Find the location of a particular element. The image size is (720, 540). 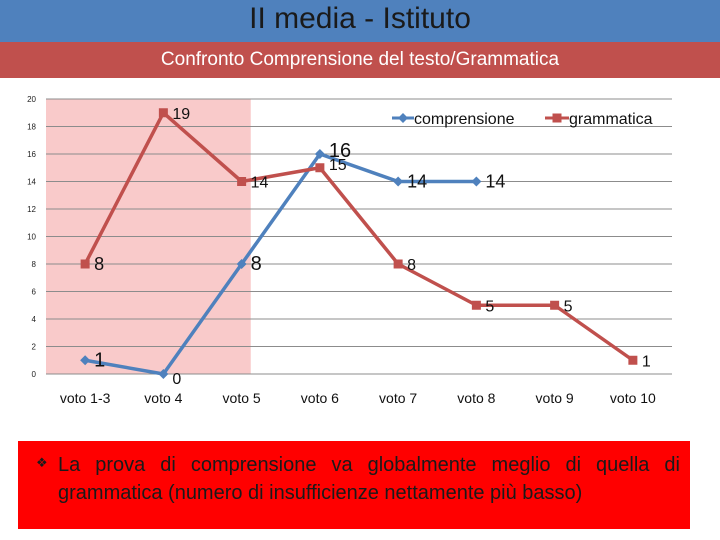

y-tick-label: 4 is located at coordinates (34, 319).